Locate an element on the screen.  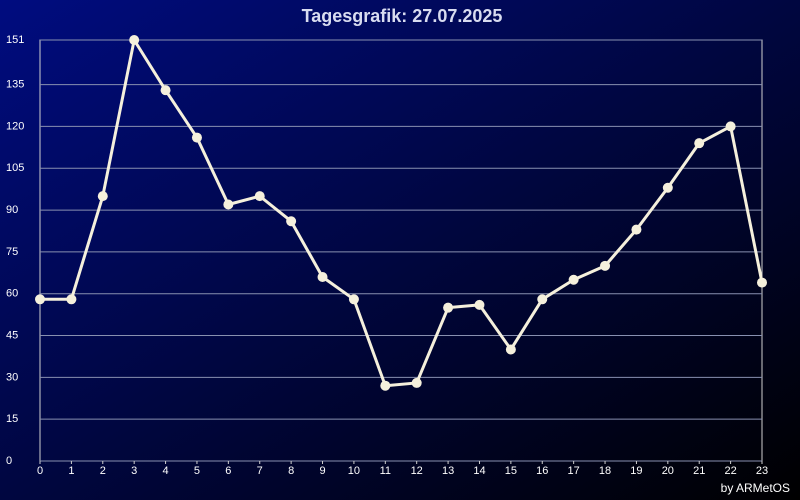
x-tick-label: 22 is located at coordinates (730, 471).